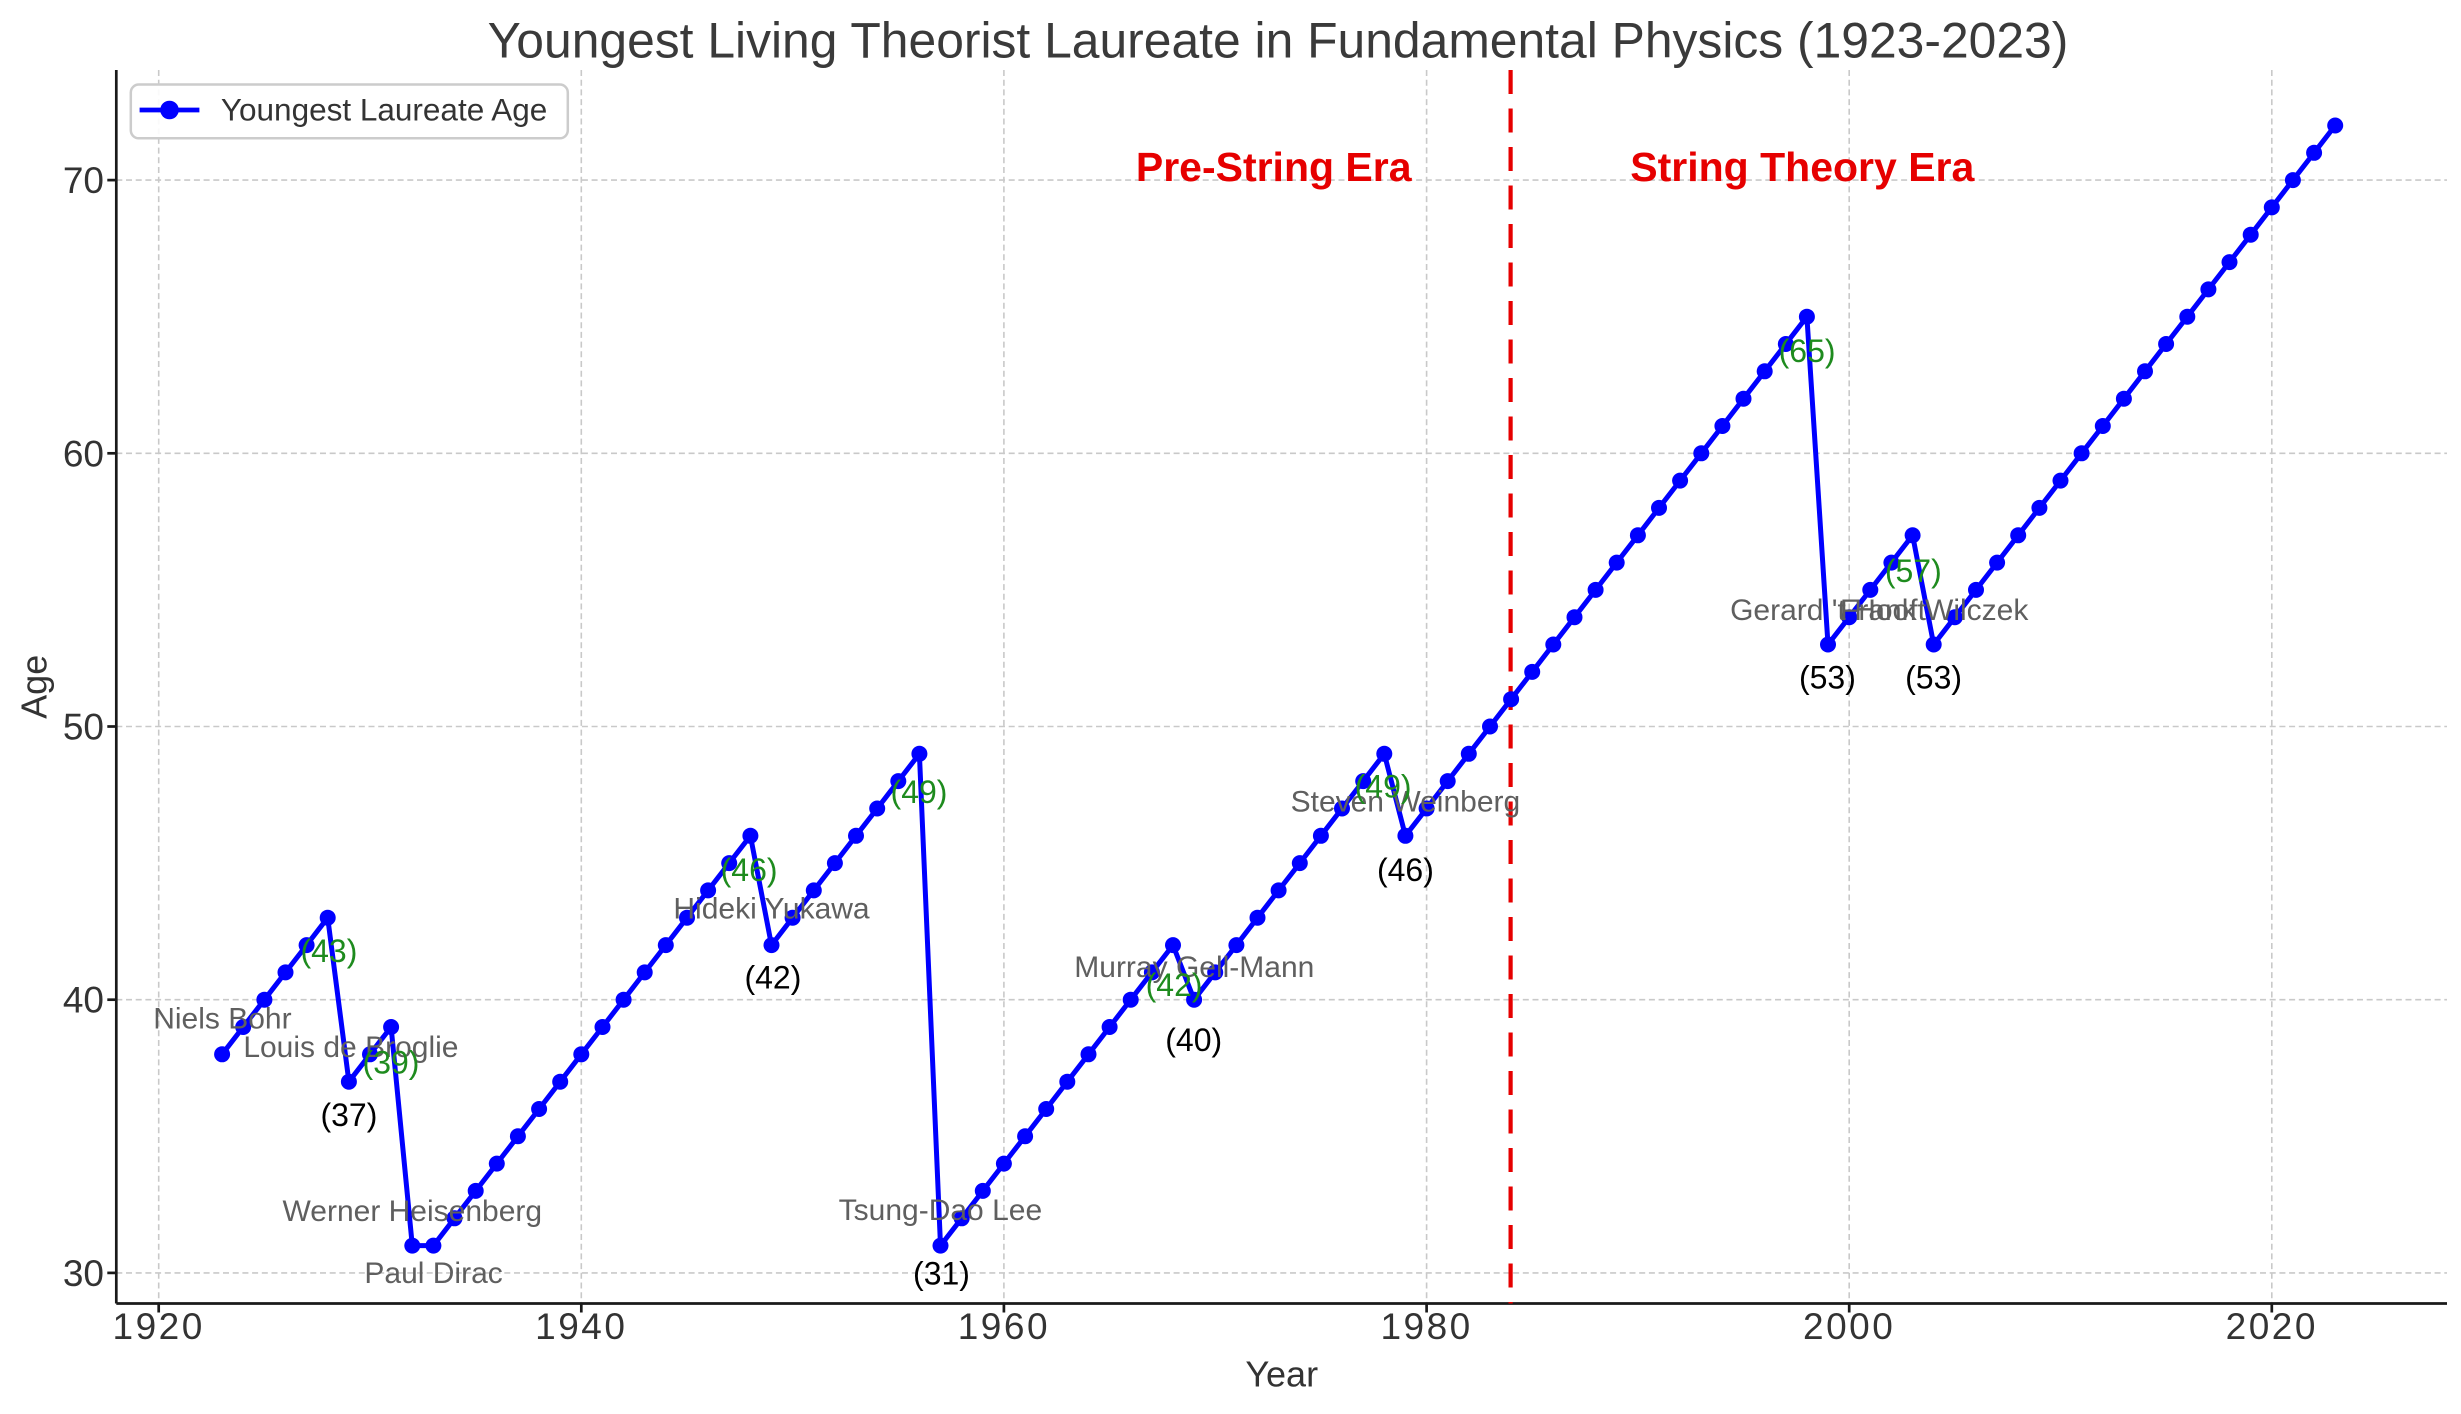 The width and height of the screenshot is (2461, 1414). I want to click on svg-text: Murray Gell-Mann, so click(1194, 967).